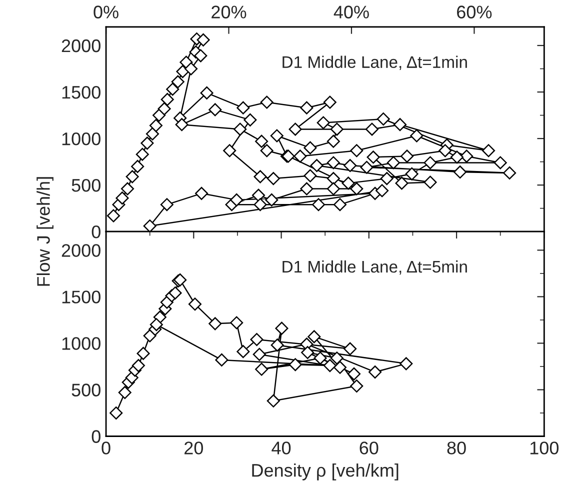 This screenshot has height=498, width=561. Describe the element at coordinates (456, 448) in the screenshot. I see `x-tick-label: 80` at that location.